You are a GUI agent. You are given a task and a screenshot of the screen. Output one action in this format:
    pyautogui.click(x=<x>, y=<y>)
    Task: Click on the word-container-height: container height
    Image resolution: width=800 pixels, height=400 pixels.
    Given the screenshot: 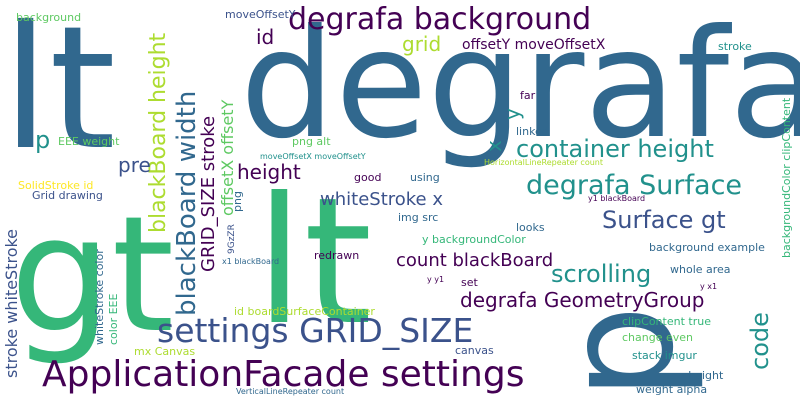 What is the action you would take?
    pyautogui.click(x=615, y=149)
    